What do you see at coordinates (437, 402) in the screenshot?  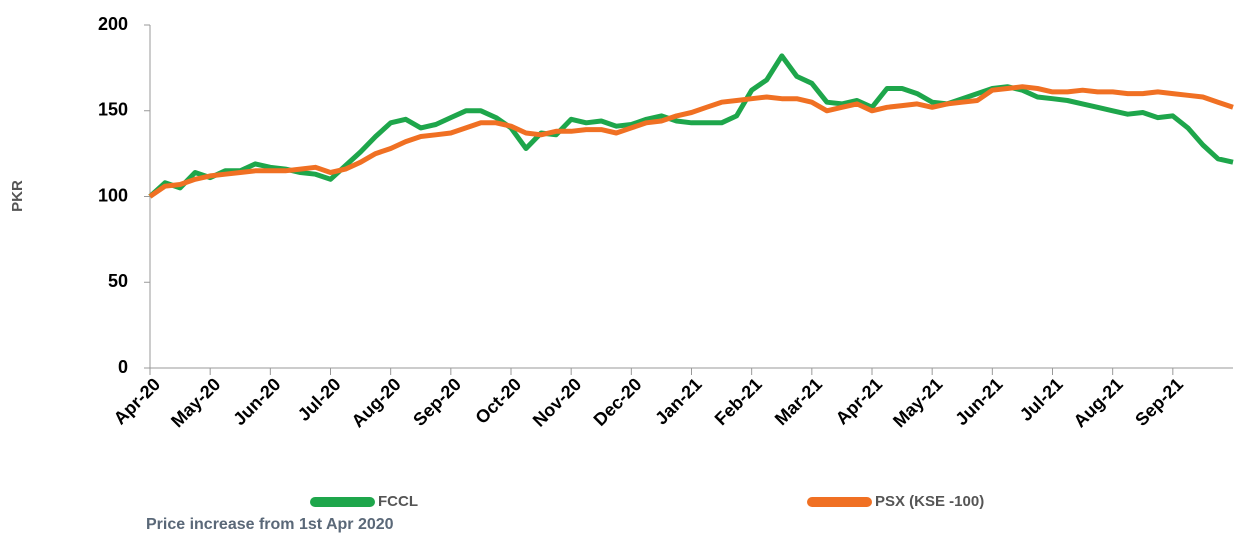 I see `x-tick-label: Sep-20` at bounding box center [437, 402].